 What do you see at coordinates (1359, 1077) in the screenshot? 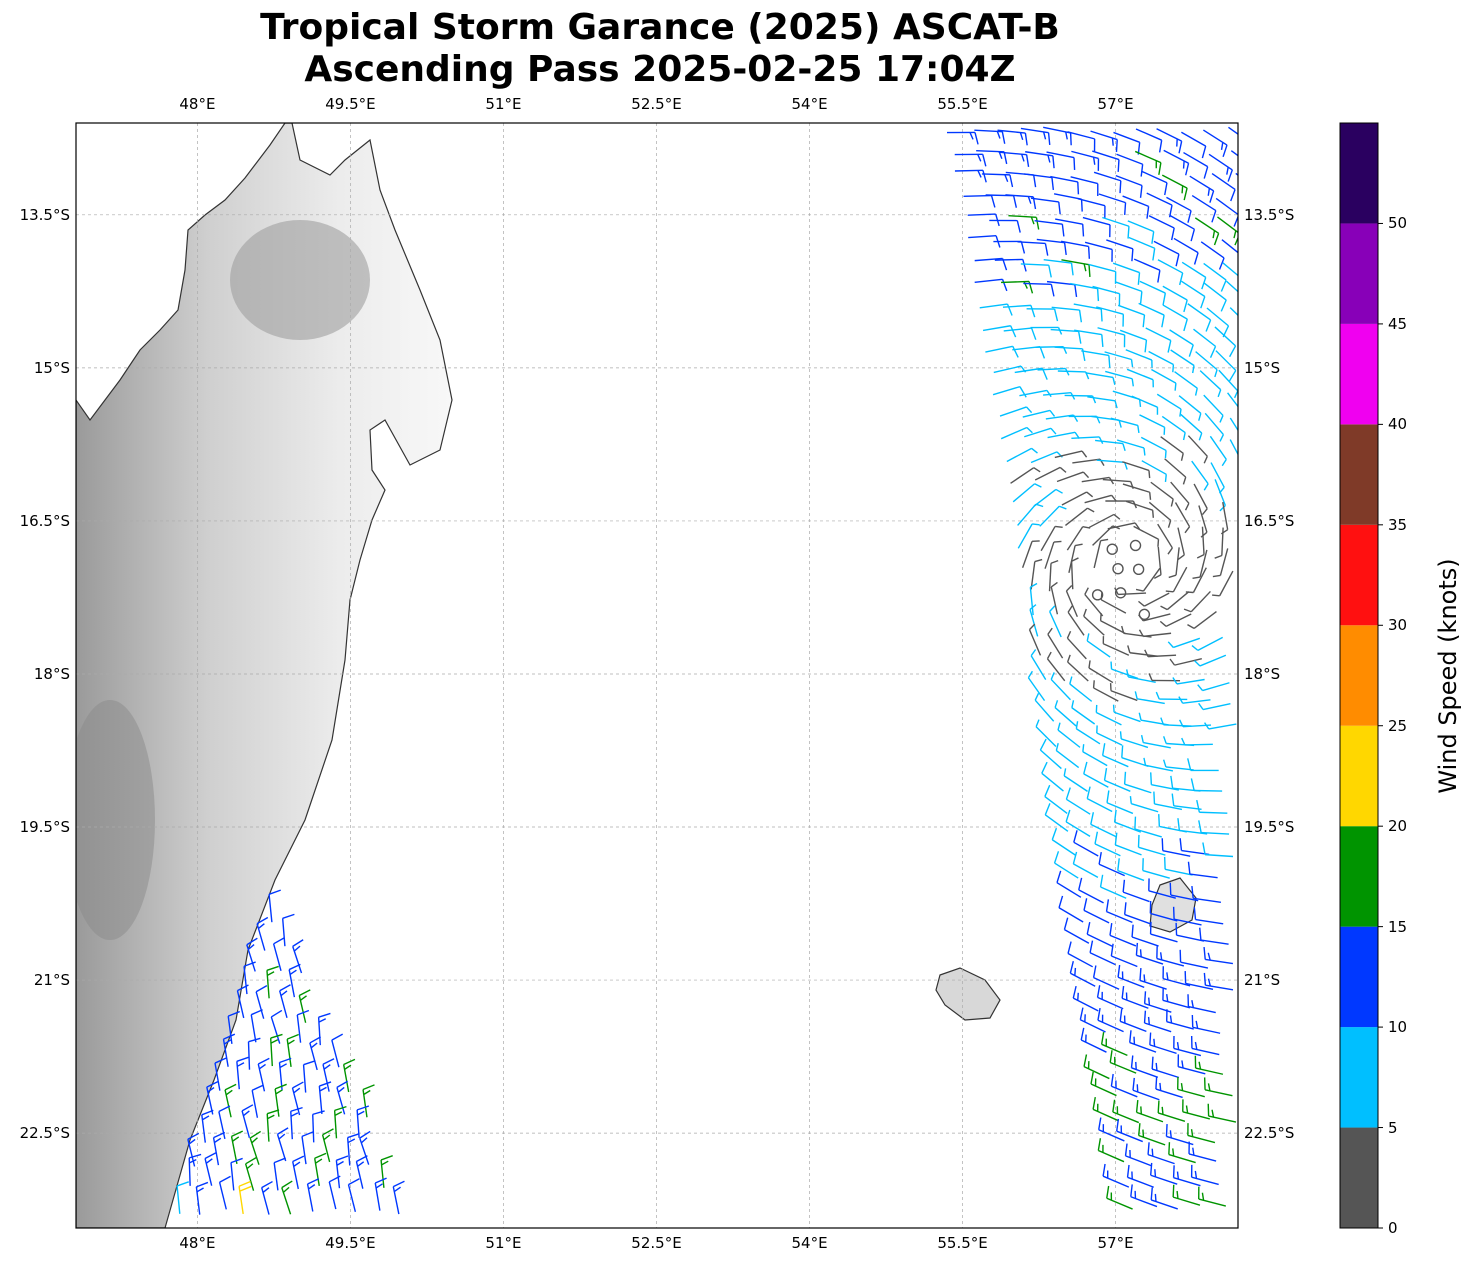
I see `colorbar-segment` at bounding box center [1359, 1077].